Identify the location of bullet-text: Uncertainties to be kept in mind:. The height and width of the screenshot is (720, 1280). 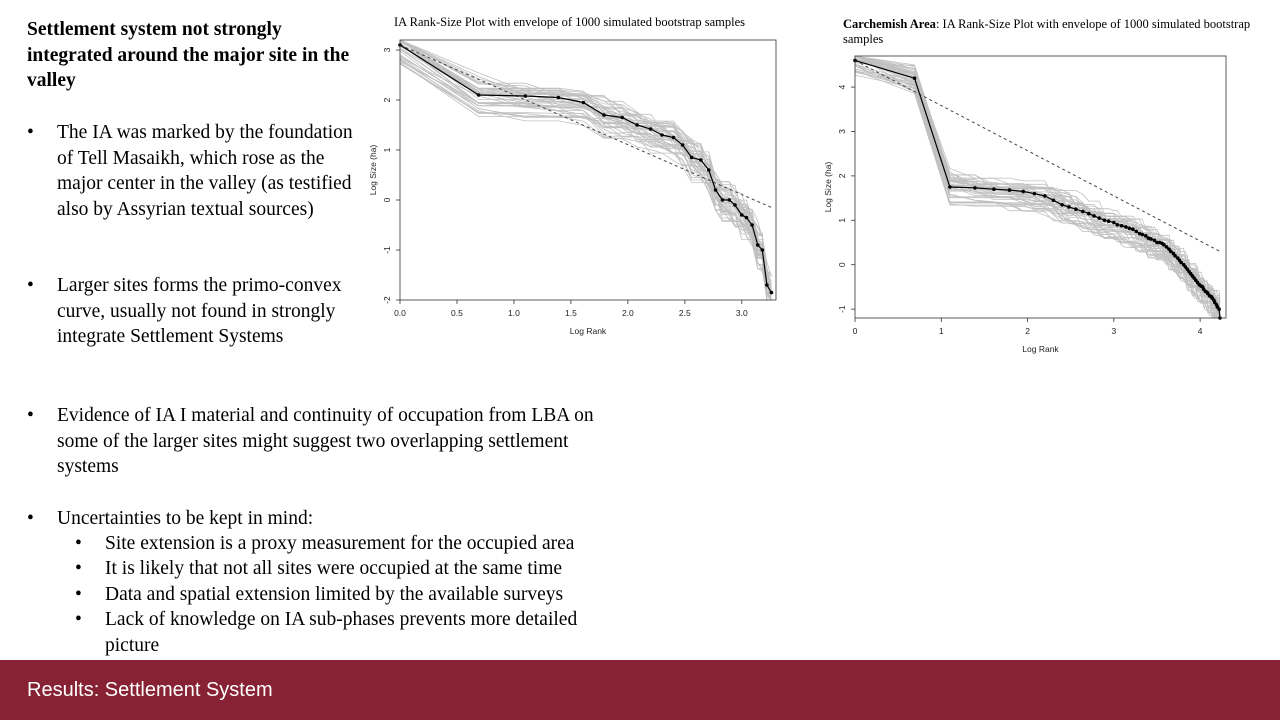
(185, 518).